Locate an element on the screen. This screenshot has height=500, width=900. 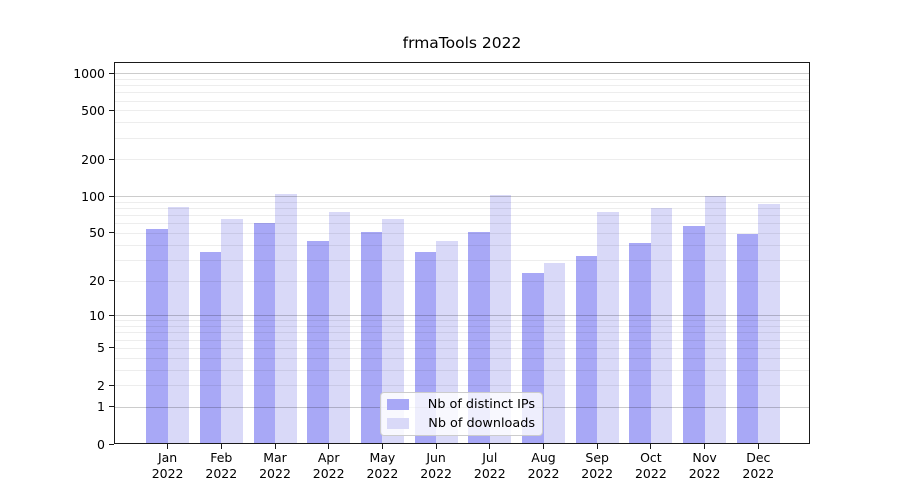
y-tick-label: 500 is located at coordinates (93, 110).